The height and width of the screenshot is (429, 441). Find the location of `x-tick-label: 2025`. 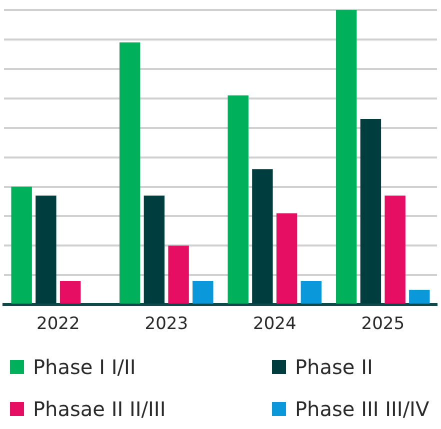

x-tick-label: 2025 is located at coordinates (383, 324).